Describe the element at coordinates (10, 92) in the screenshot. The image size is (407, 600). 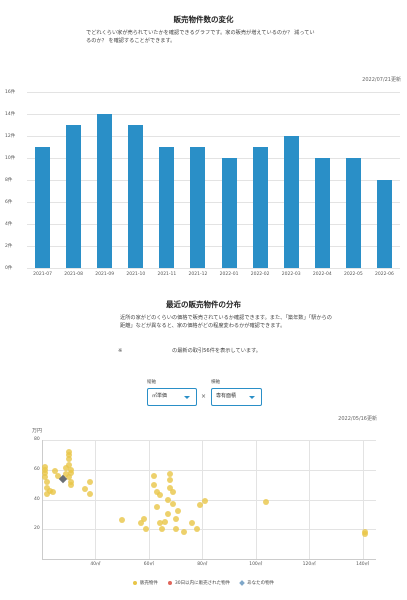
I see `bar-y-tick-label: 16件` at that location.